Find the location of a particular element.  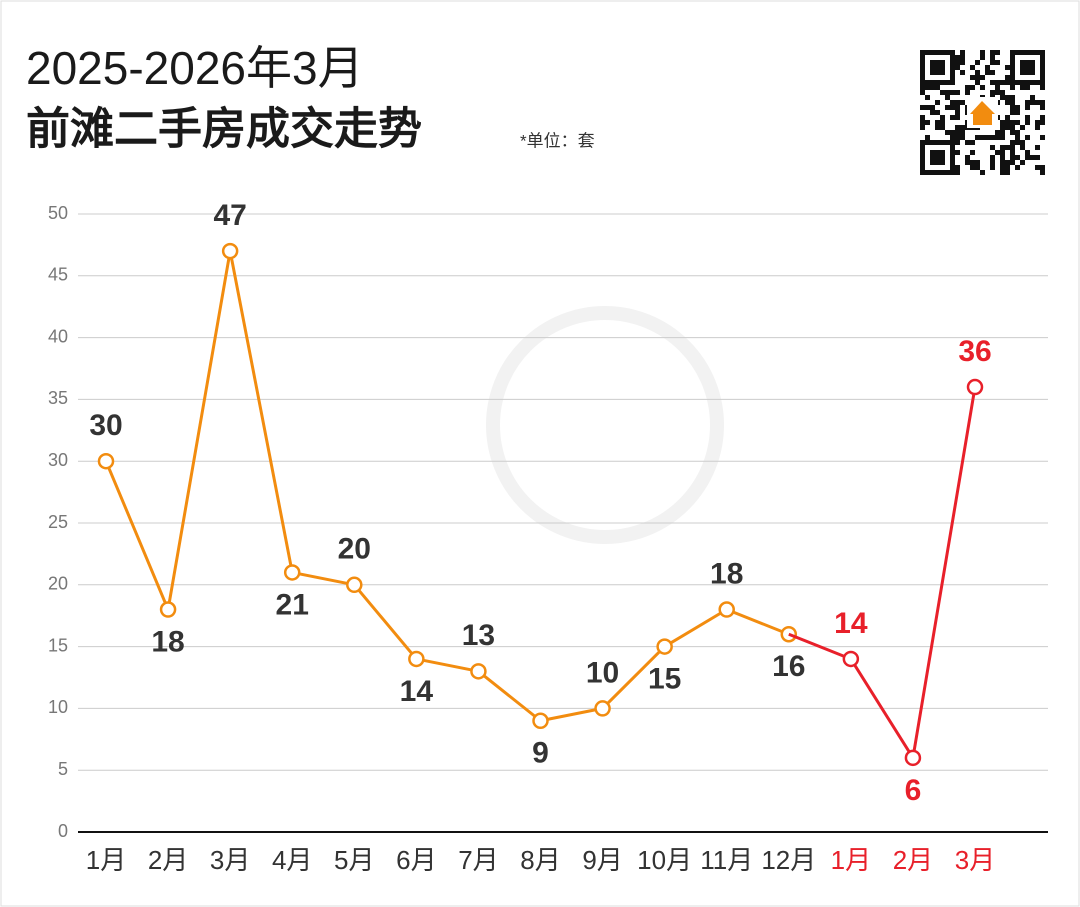

data-label: 21 is located at coordinates (292, 604).